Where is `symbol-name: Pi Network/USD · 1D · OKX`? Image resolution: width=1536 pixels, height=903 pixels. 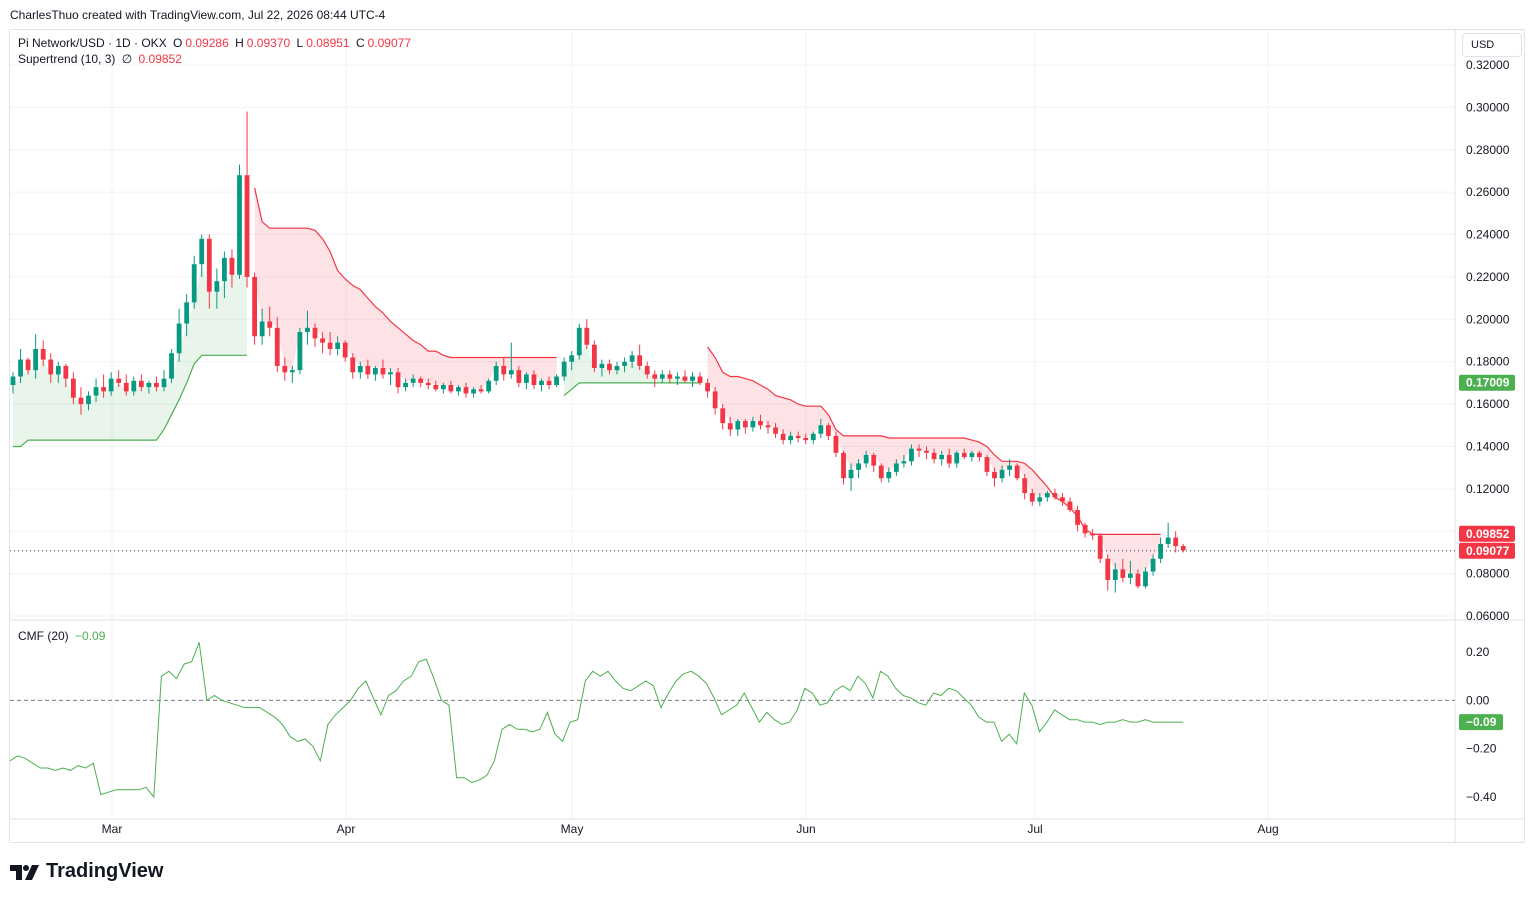
symbol-name: Pi Network/USD · 1D · OKX is located at coordinates (92, 43).